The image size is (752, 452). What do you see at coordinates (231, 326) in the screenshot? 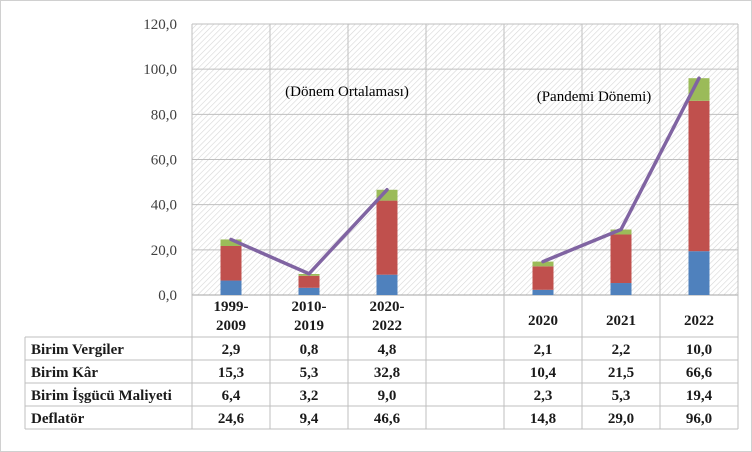
I see `x-category-label: 2009` at bounding box center [231, 326].